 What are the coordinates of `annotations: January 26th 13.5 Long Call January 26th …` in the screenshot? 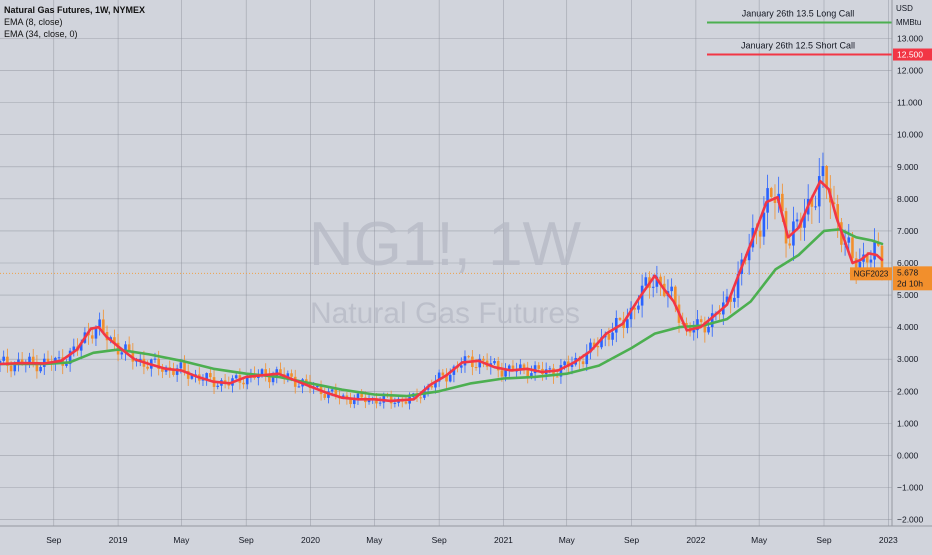 It's located at (799, 32).